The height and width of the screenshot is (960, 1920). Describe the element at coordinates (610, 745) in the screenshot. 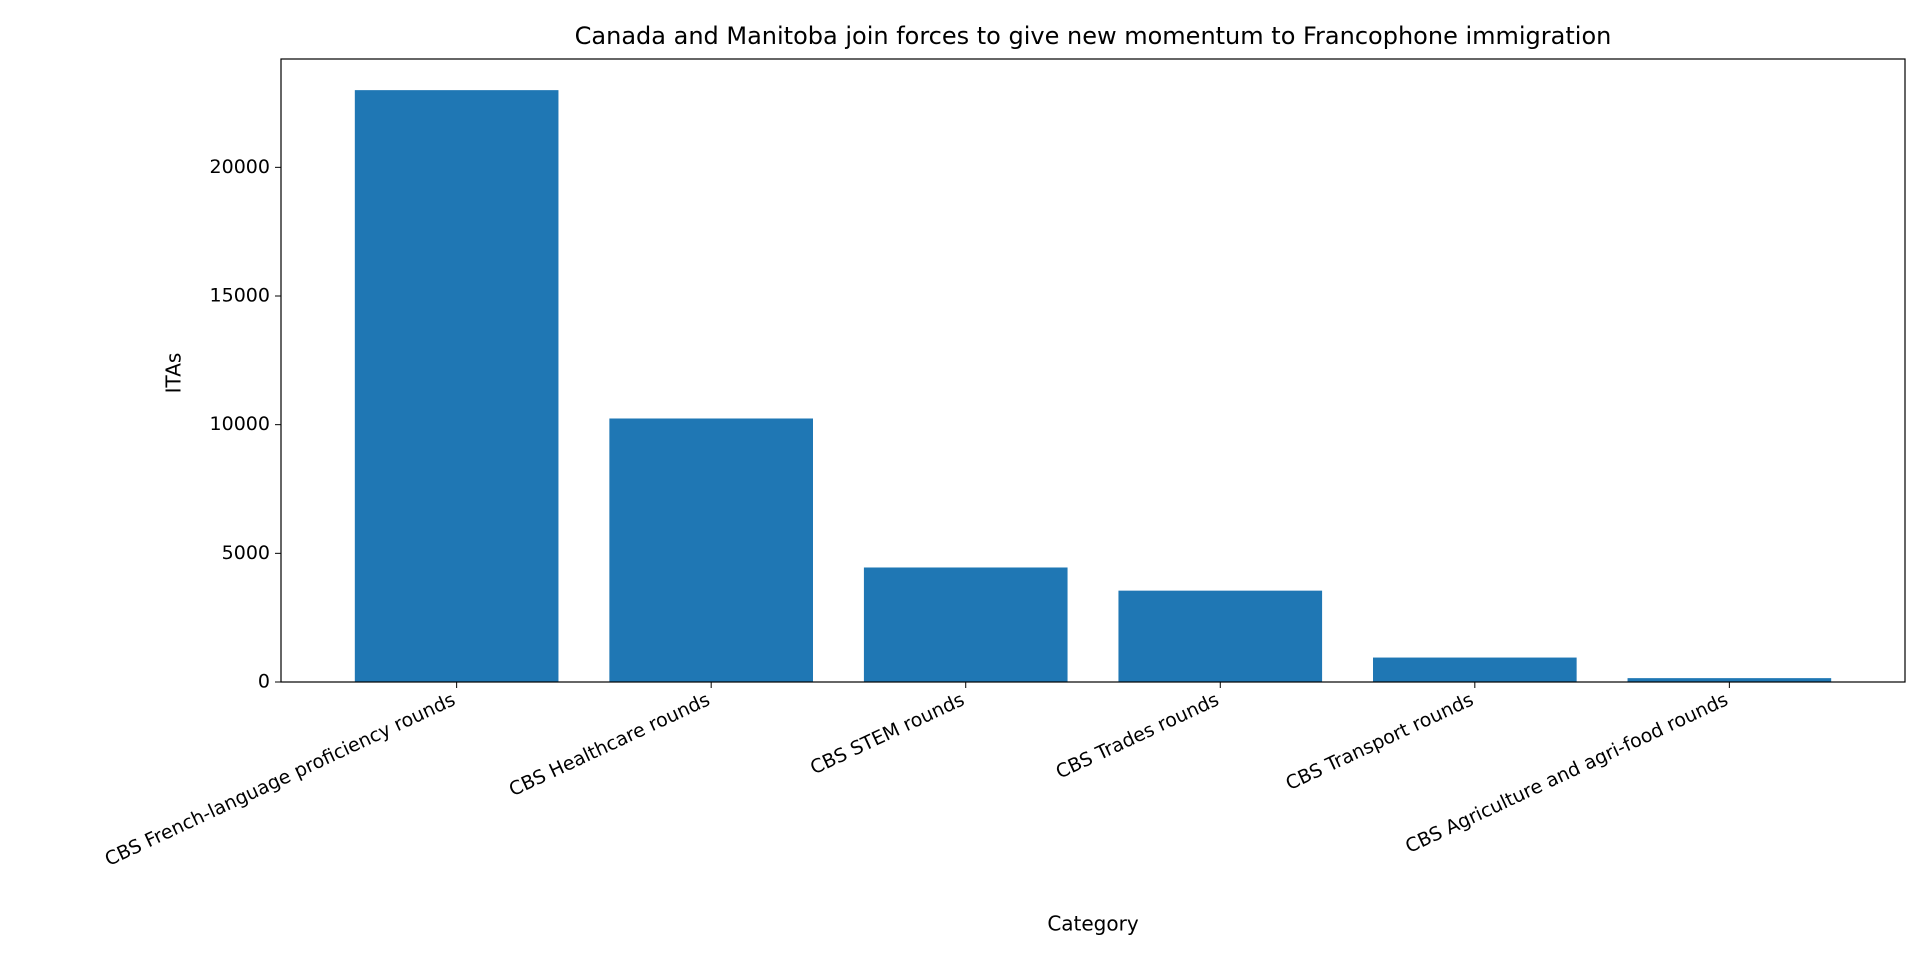

I see `x-tick-label: CBS Healthcare rounds` at that location.